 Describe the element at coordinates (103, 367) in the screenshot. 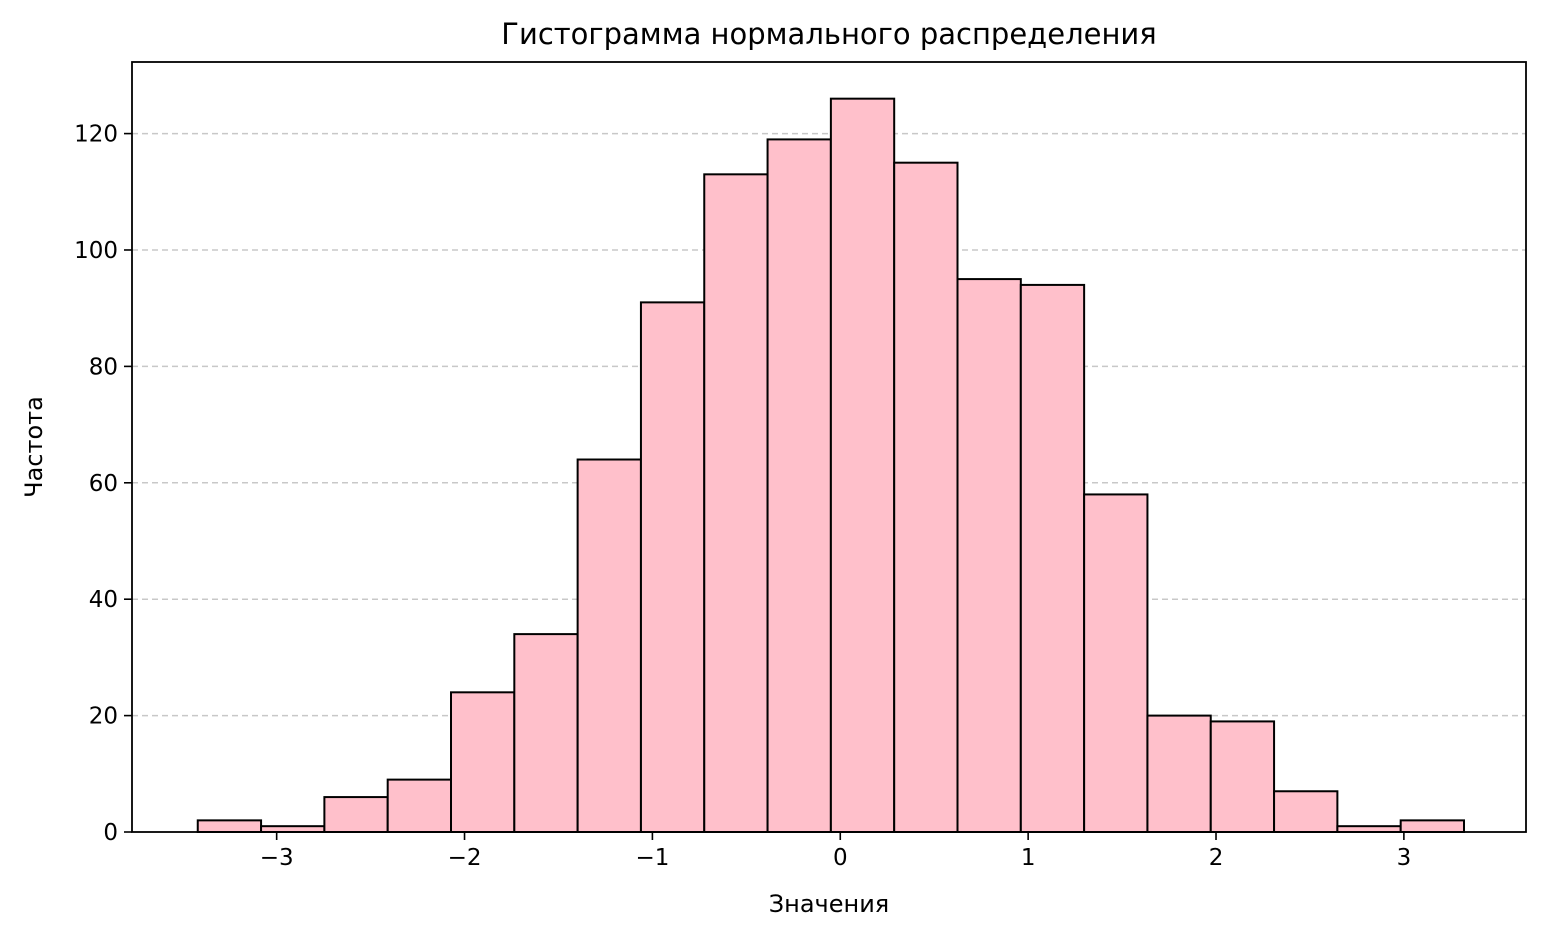

I see `y-tick-label: 80` at that location.